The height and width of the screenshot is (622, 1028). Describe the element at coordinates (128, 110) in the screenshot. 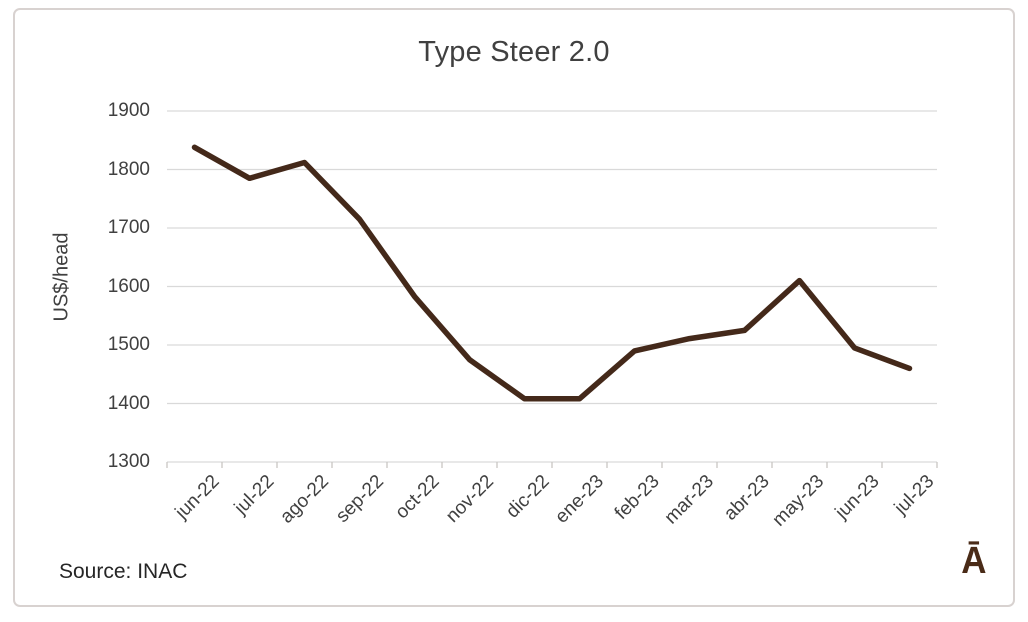

I see `y-tick-label: 1900` at that location.